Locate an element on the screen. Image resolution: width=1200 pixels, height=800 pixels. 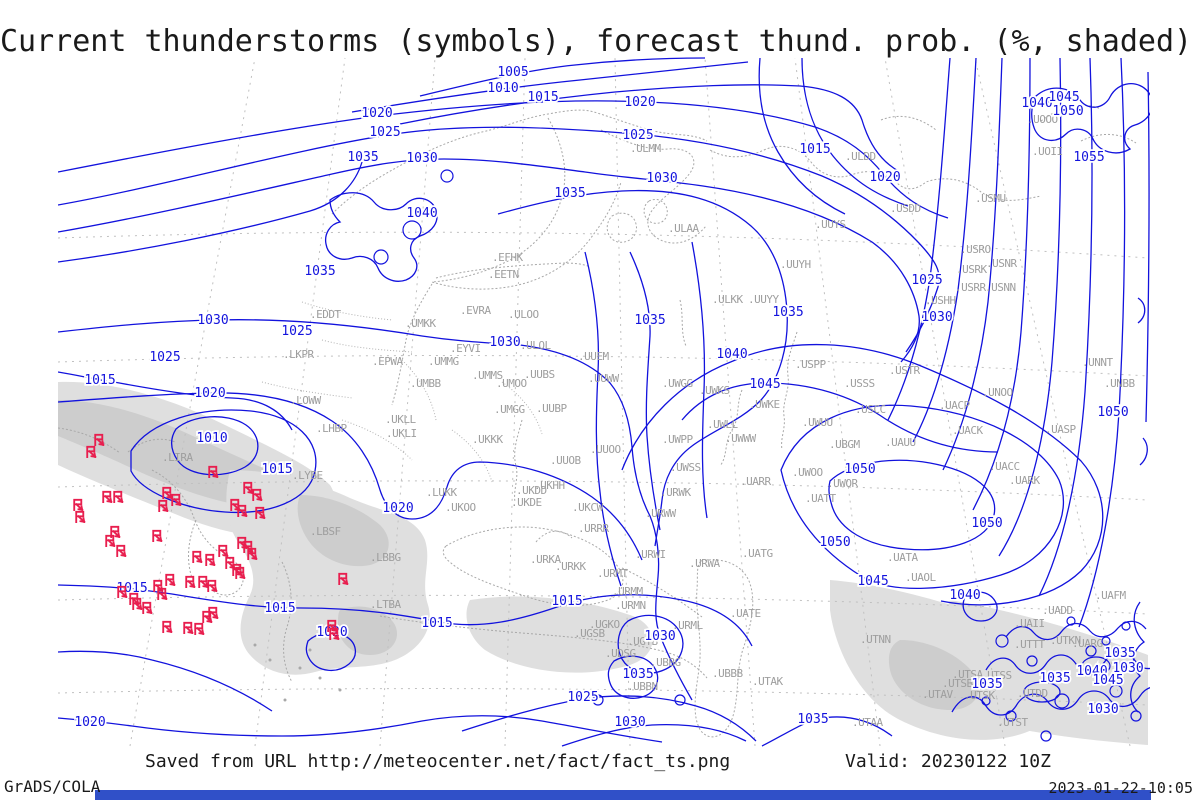
station-label: .UTSS is located at coordinates (996, 675).